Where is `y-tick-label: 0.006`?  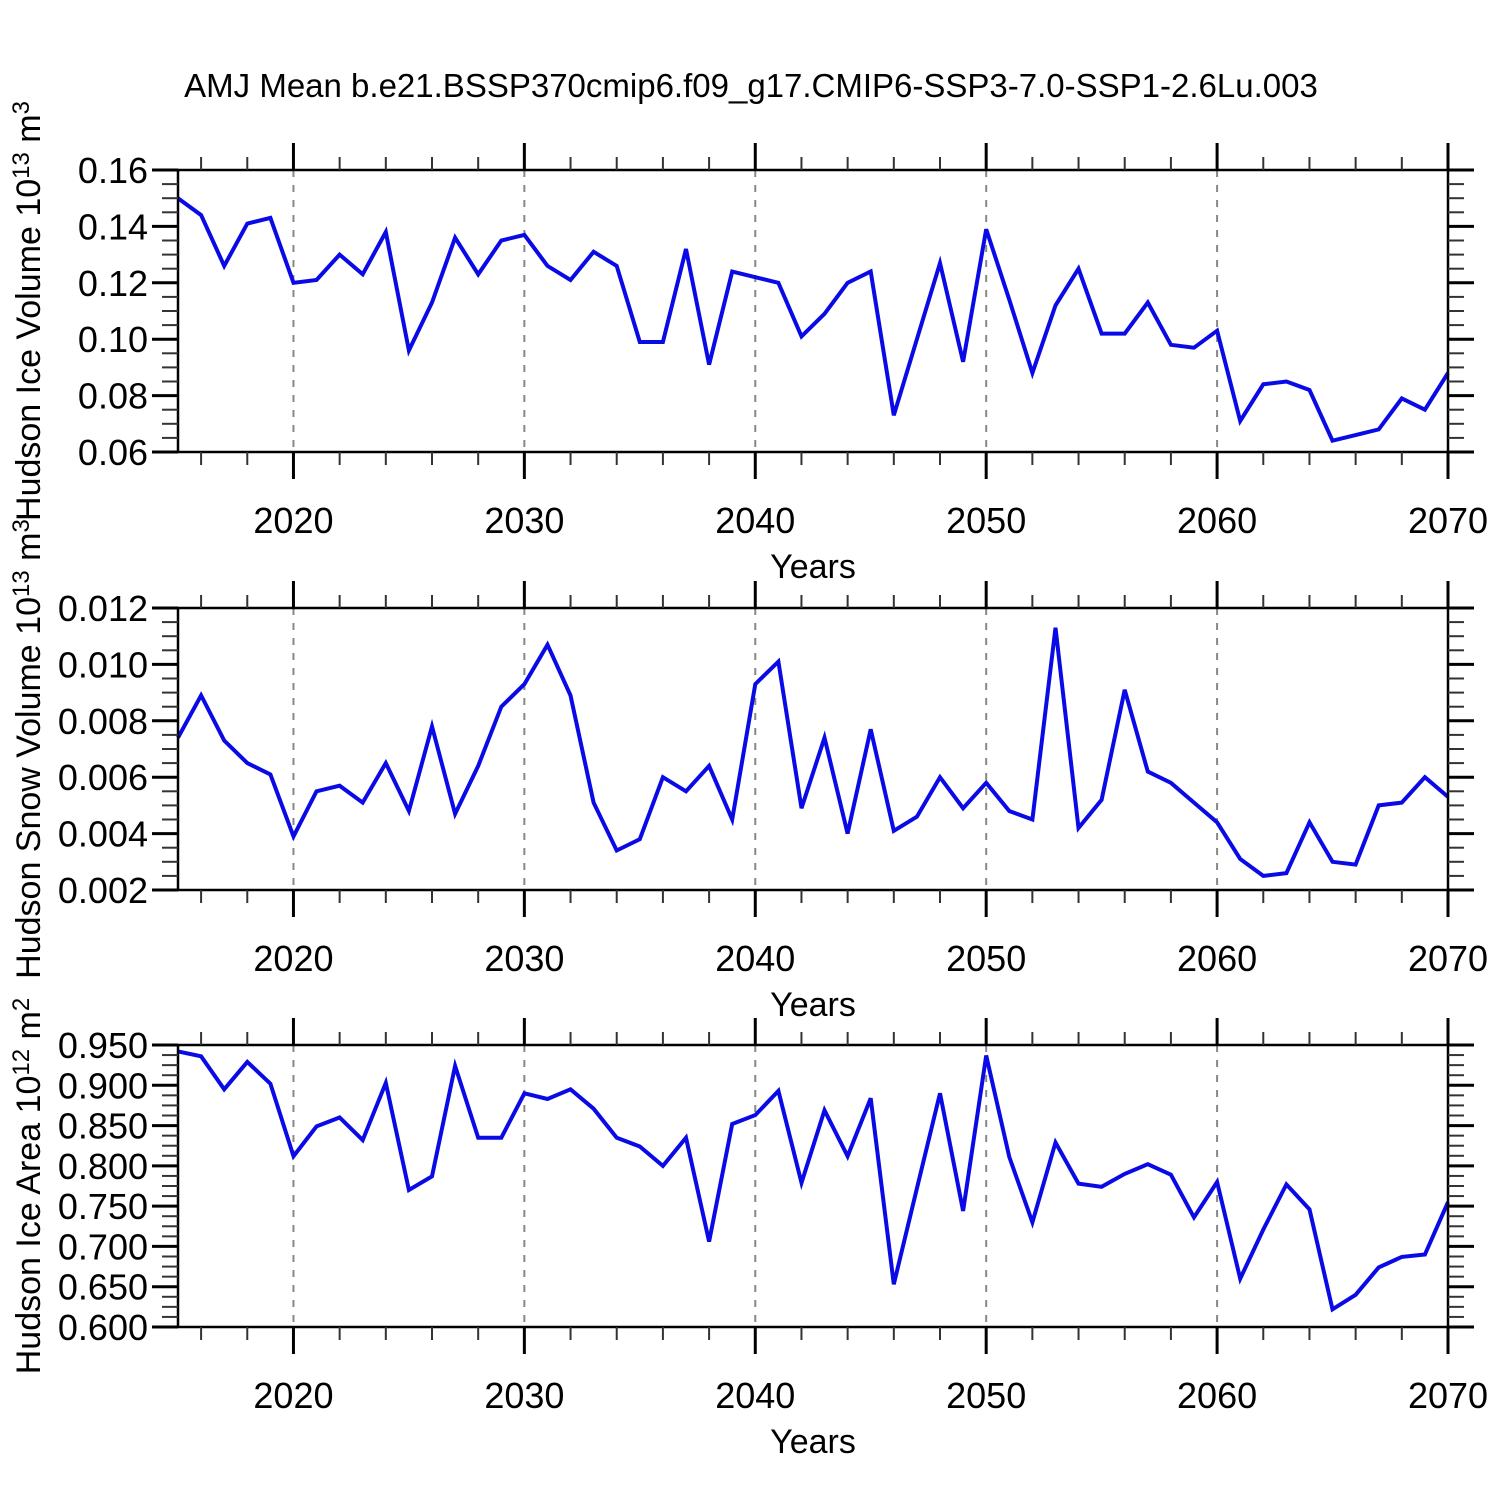 y-tick-label: 0.006 is located at coordinates (103, 777).